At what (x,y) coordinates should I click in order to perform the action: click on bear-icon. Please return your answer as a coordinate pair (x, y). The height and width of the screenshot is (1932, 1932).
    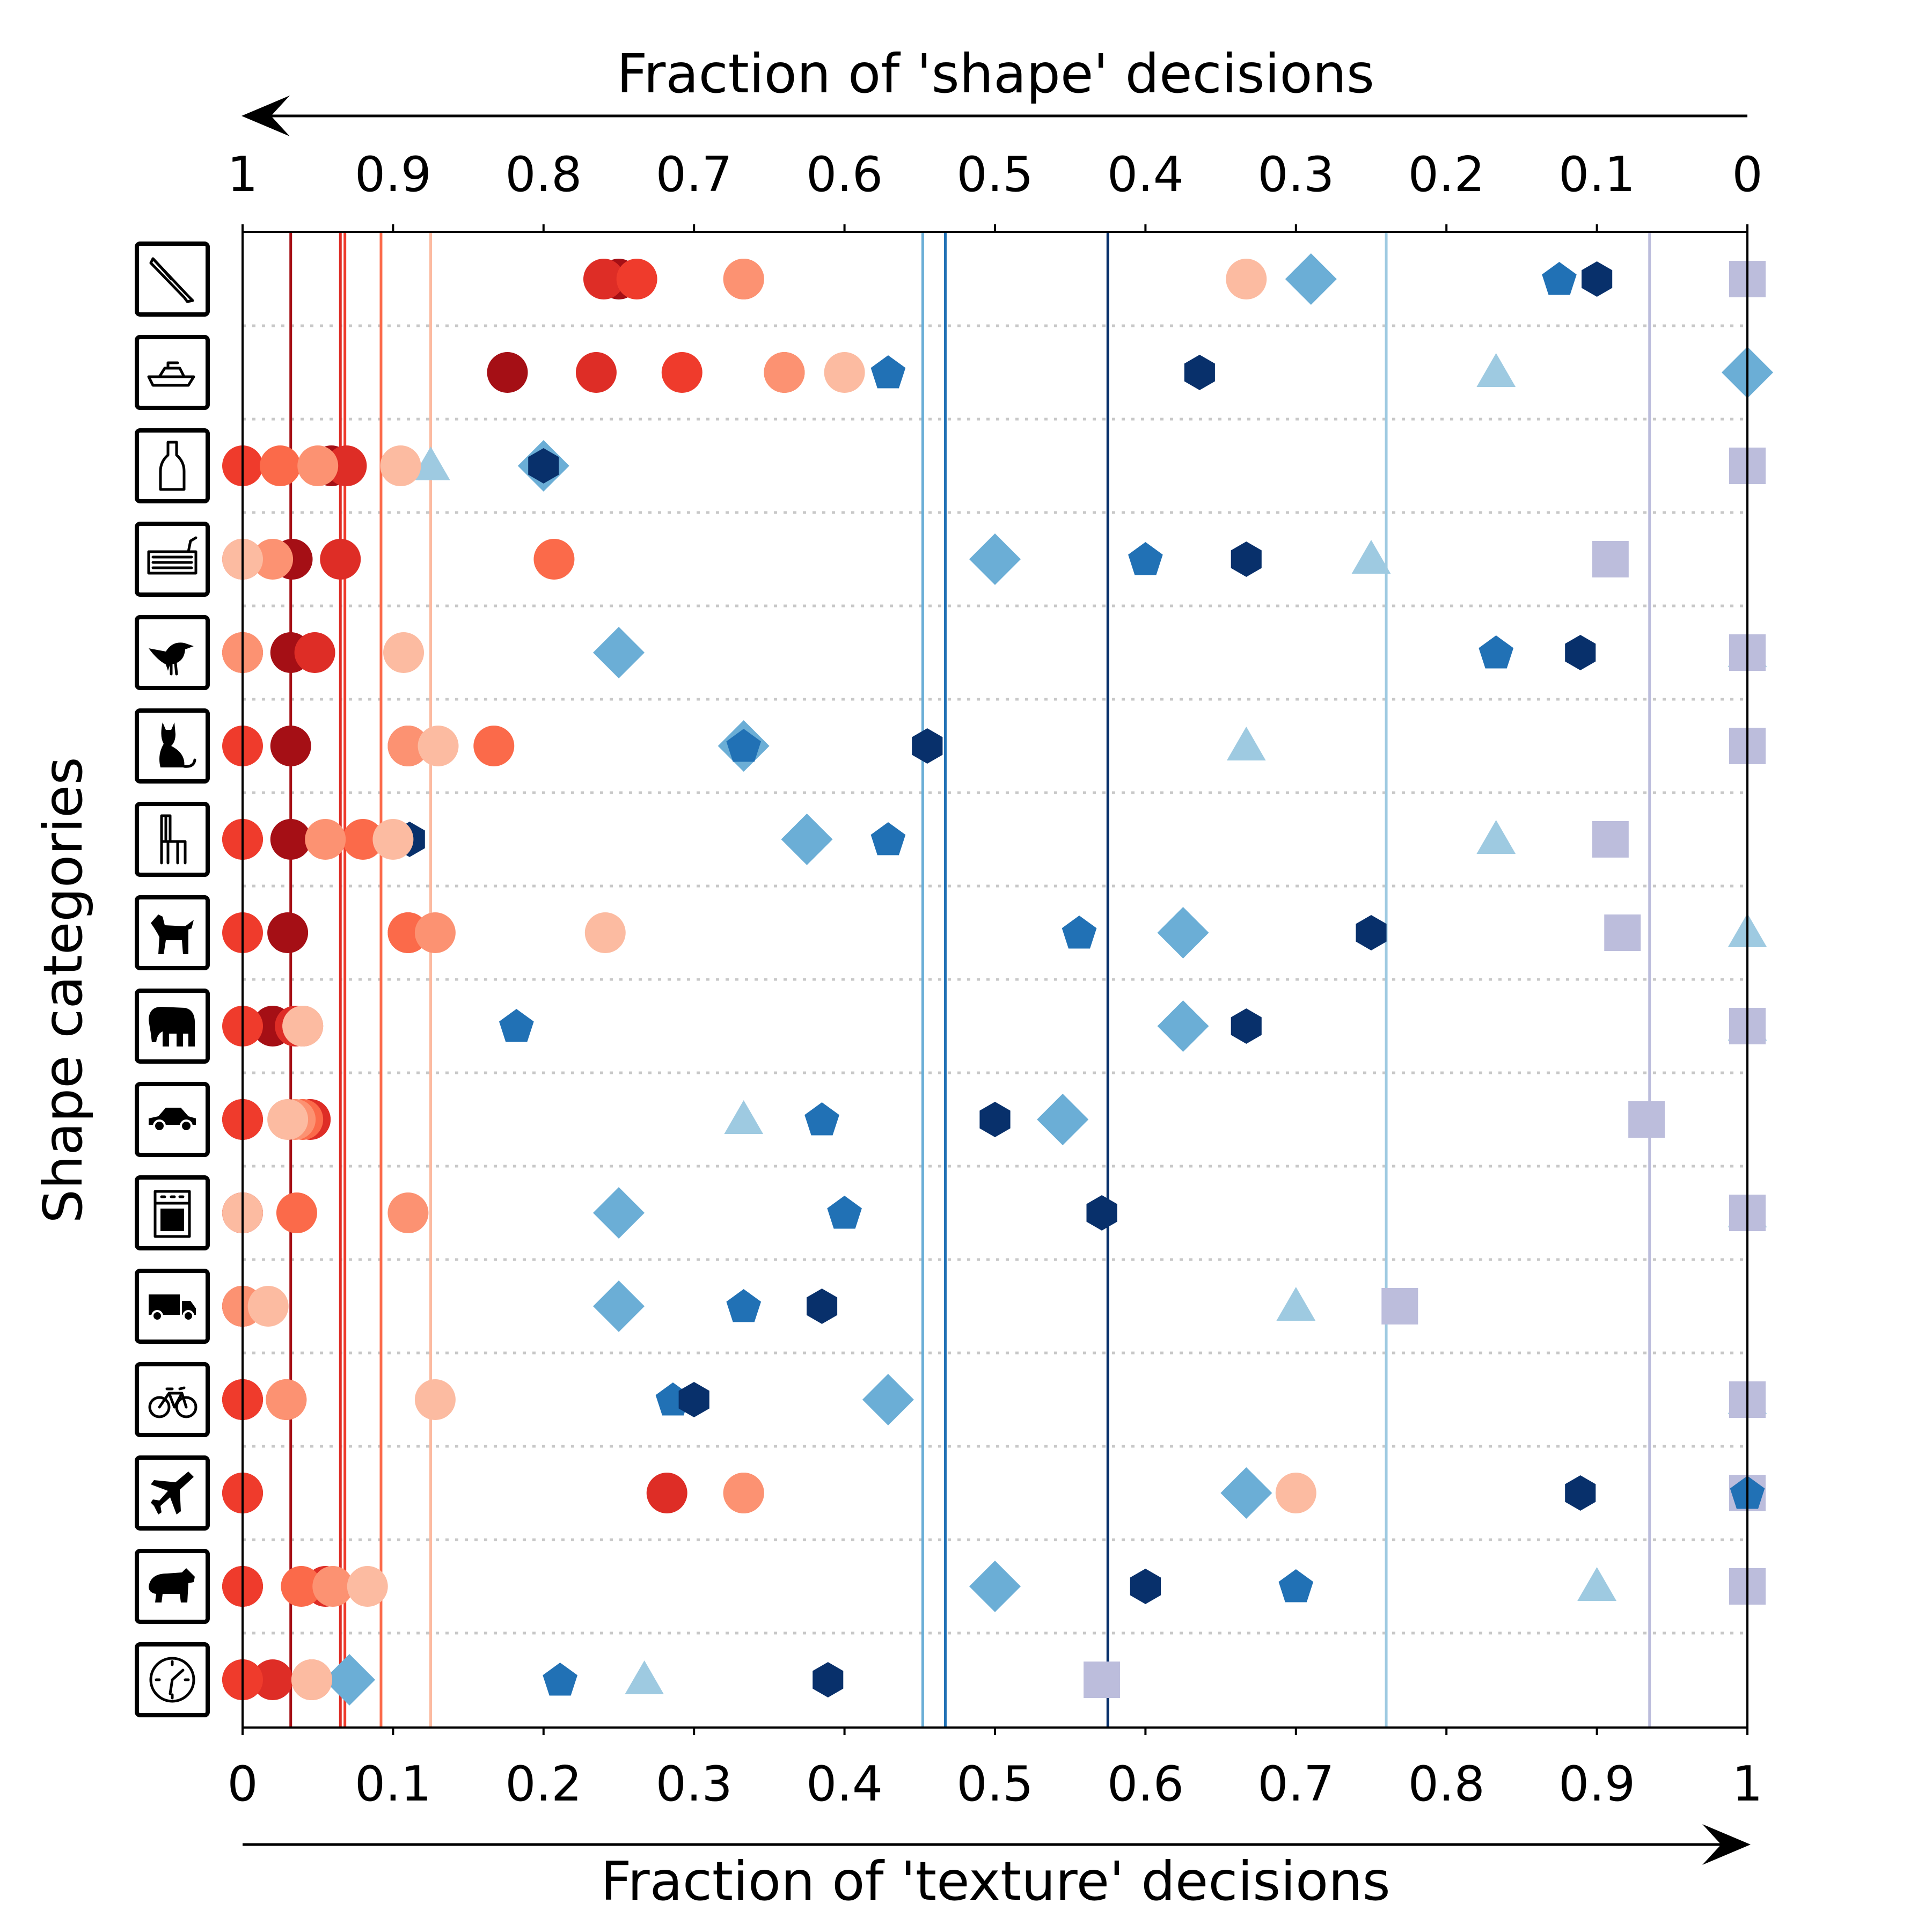
    Looking at the image, I should click on (172, 1585).